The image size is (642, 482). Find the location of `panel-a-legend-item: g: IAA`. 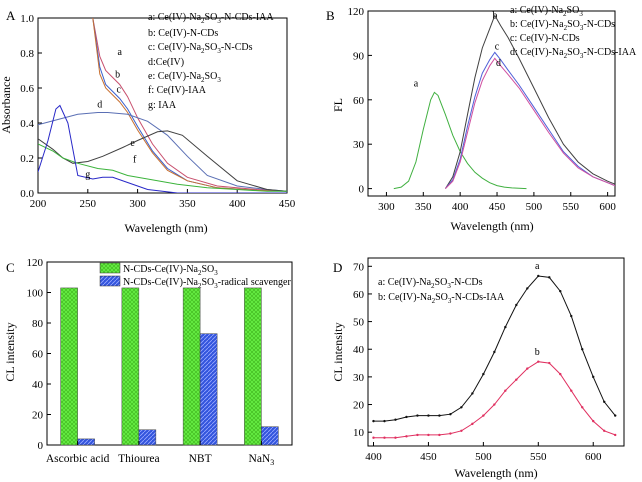

panel-a-legend-item: g: IAA is located at coordinates (162, 105).